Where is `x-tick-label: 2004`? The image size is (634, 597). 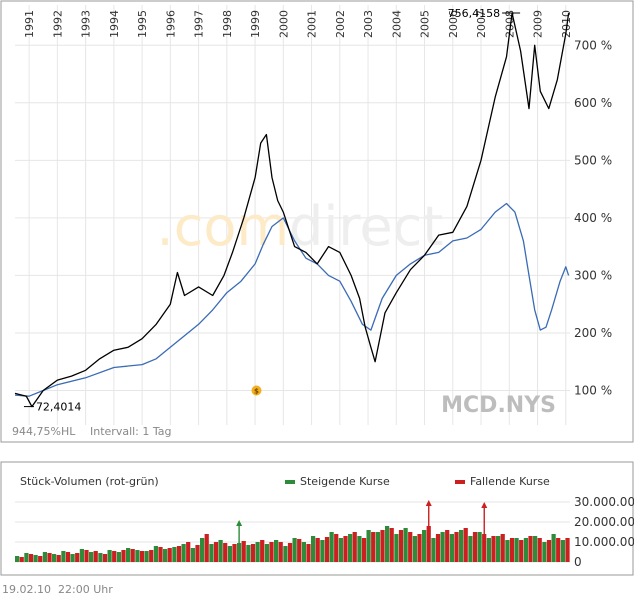
x-tick-label: 2004 is located at coordinates (396, 24).